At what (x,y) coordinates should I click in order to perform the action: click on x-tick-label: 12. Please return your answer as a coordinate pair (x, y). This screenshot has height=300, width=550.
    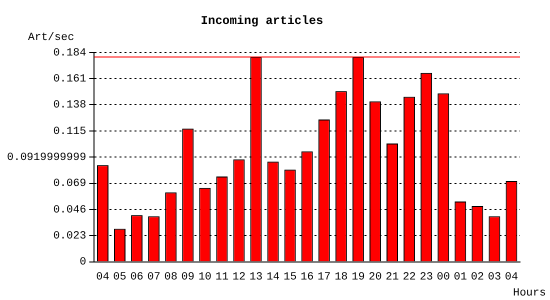
    Looking at the image, I should click on (239, 277).